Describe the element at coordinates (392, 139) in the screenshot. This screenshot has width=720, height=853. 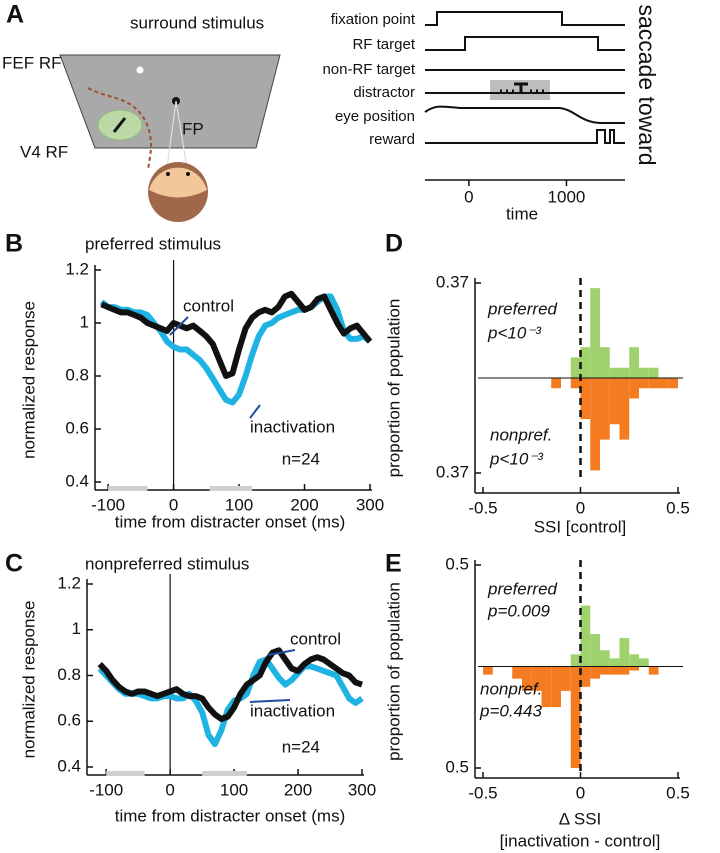
I see `row-label: reward` at that location.